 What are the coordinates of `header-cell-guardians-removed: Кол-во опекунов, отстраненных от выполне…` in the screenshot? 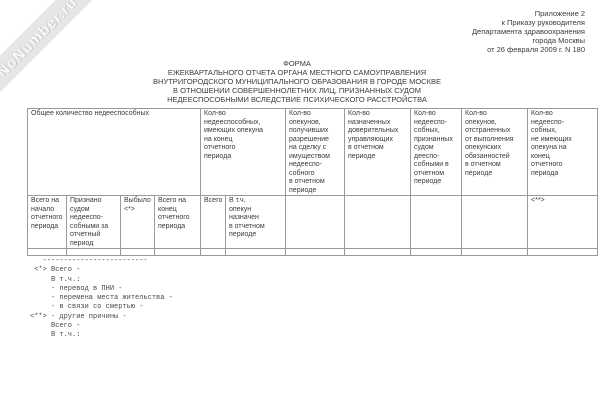 It's located at (495, 152).